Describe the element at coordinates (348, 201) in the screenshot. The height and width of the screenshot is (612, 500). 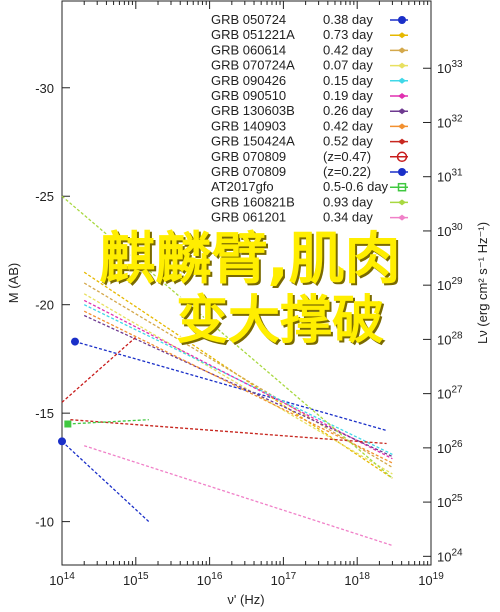
I see `legend-value: 0.93 day` at that location.